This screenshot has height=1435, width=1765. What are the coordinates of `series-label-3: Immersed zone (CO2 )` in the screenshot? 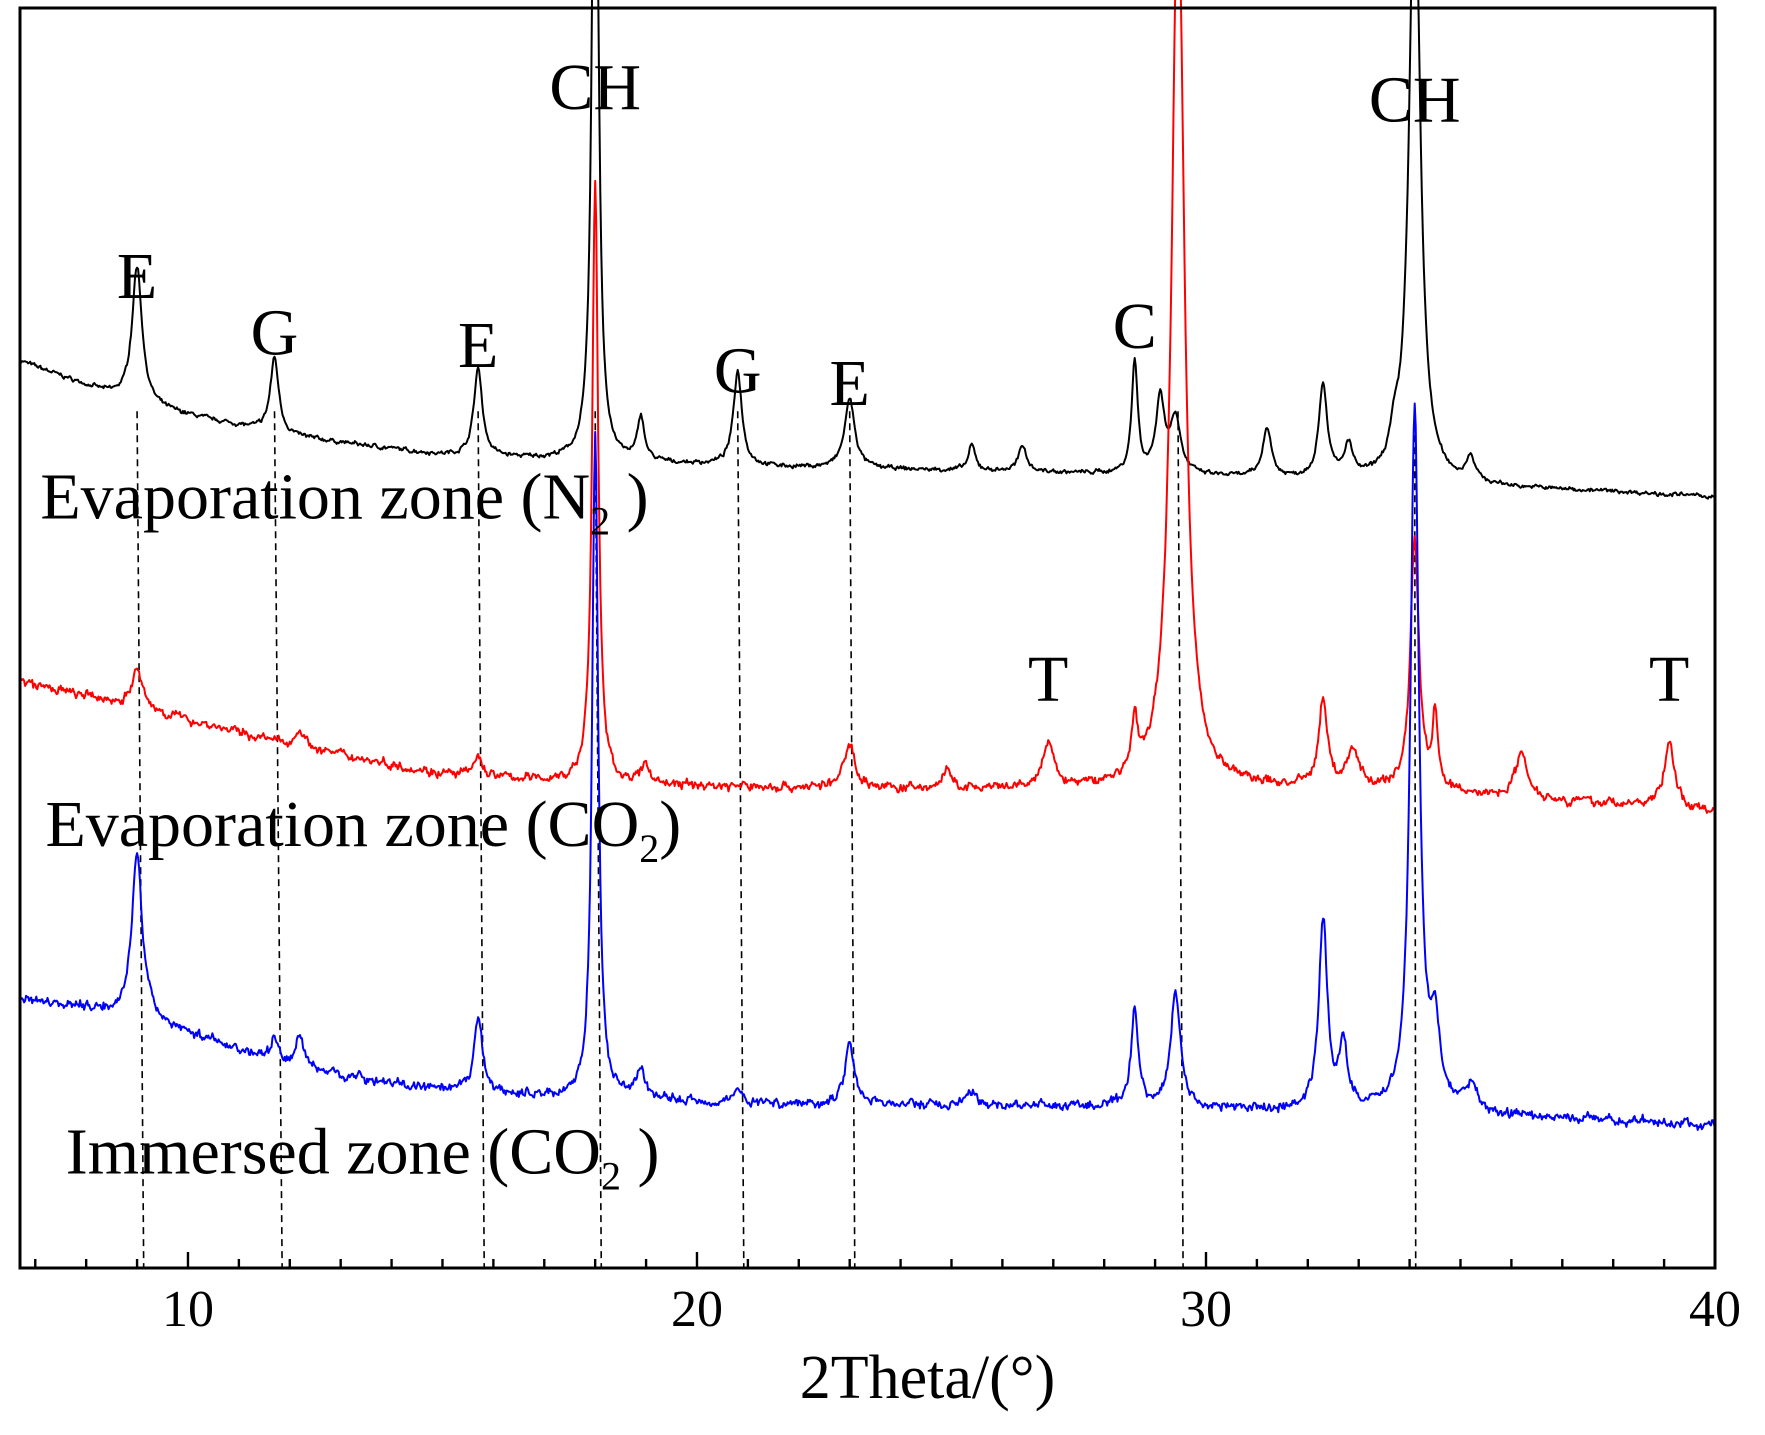 It's located at (363, 1157).